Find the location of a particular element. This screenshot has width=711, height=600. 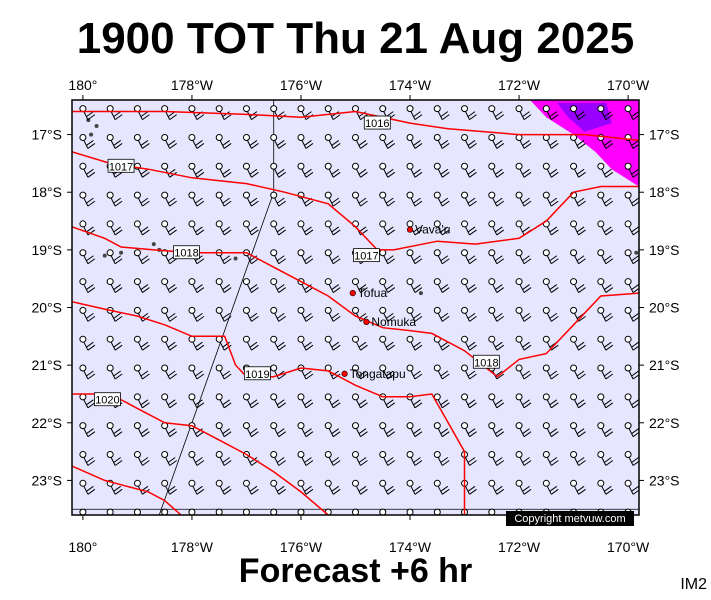

lon-label-top: 178°W is located at coordinates (192, 85).